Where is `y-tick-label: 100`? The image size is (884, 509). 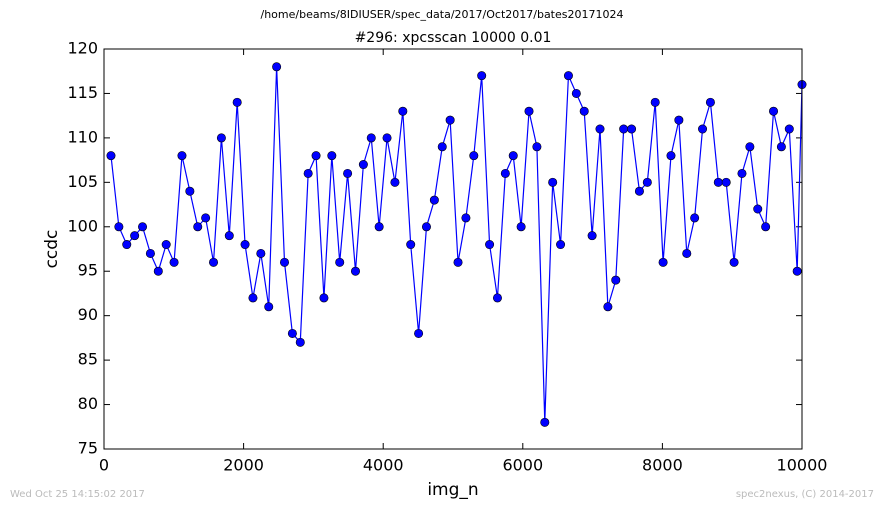
y-tick-label: 100 is located at coordinates (82, 225).